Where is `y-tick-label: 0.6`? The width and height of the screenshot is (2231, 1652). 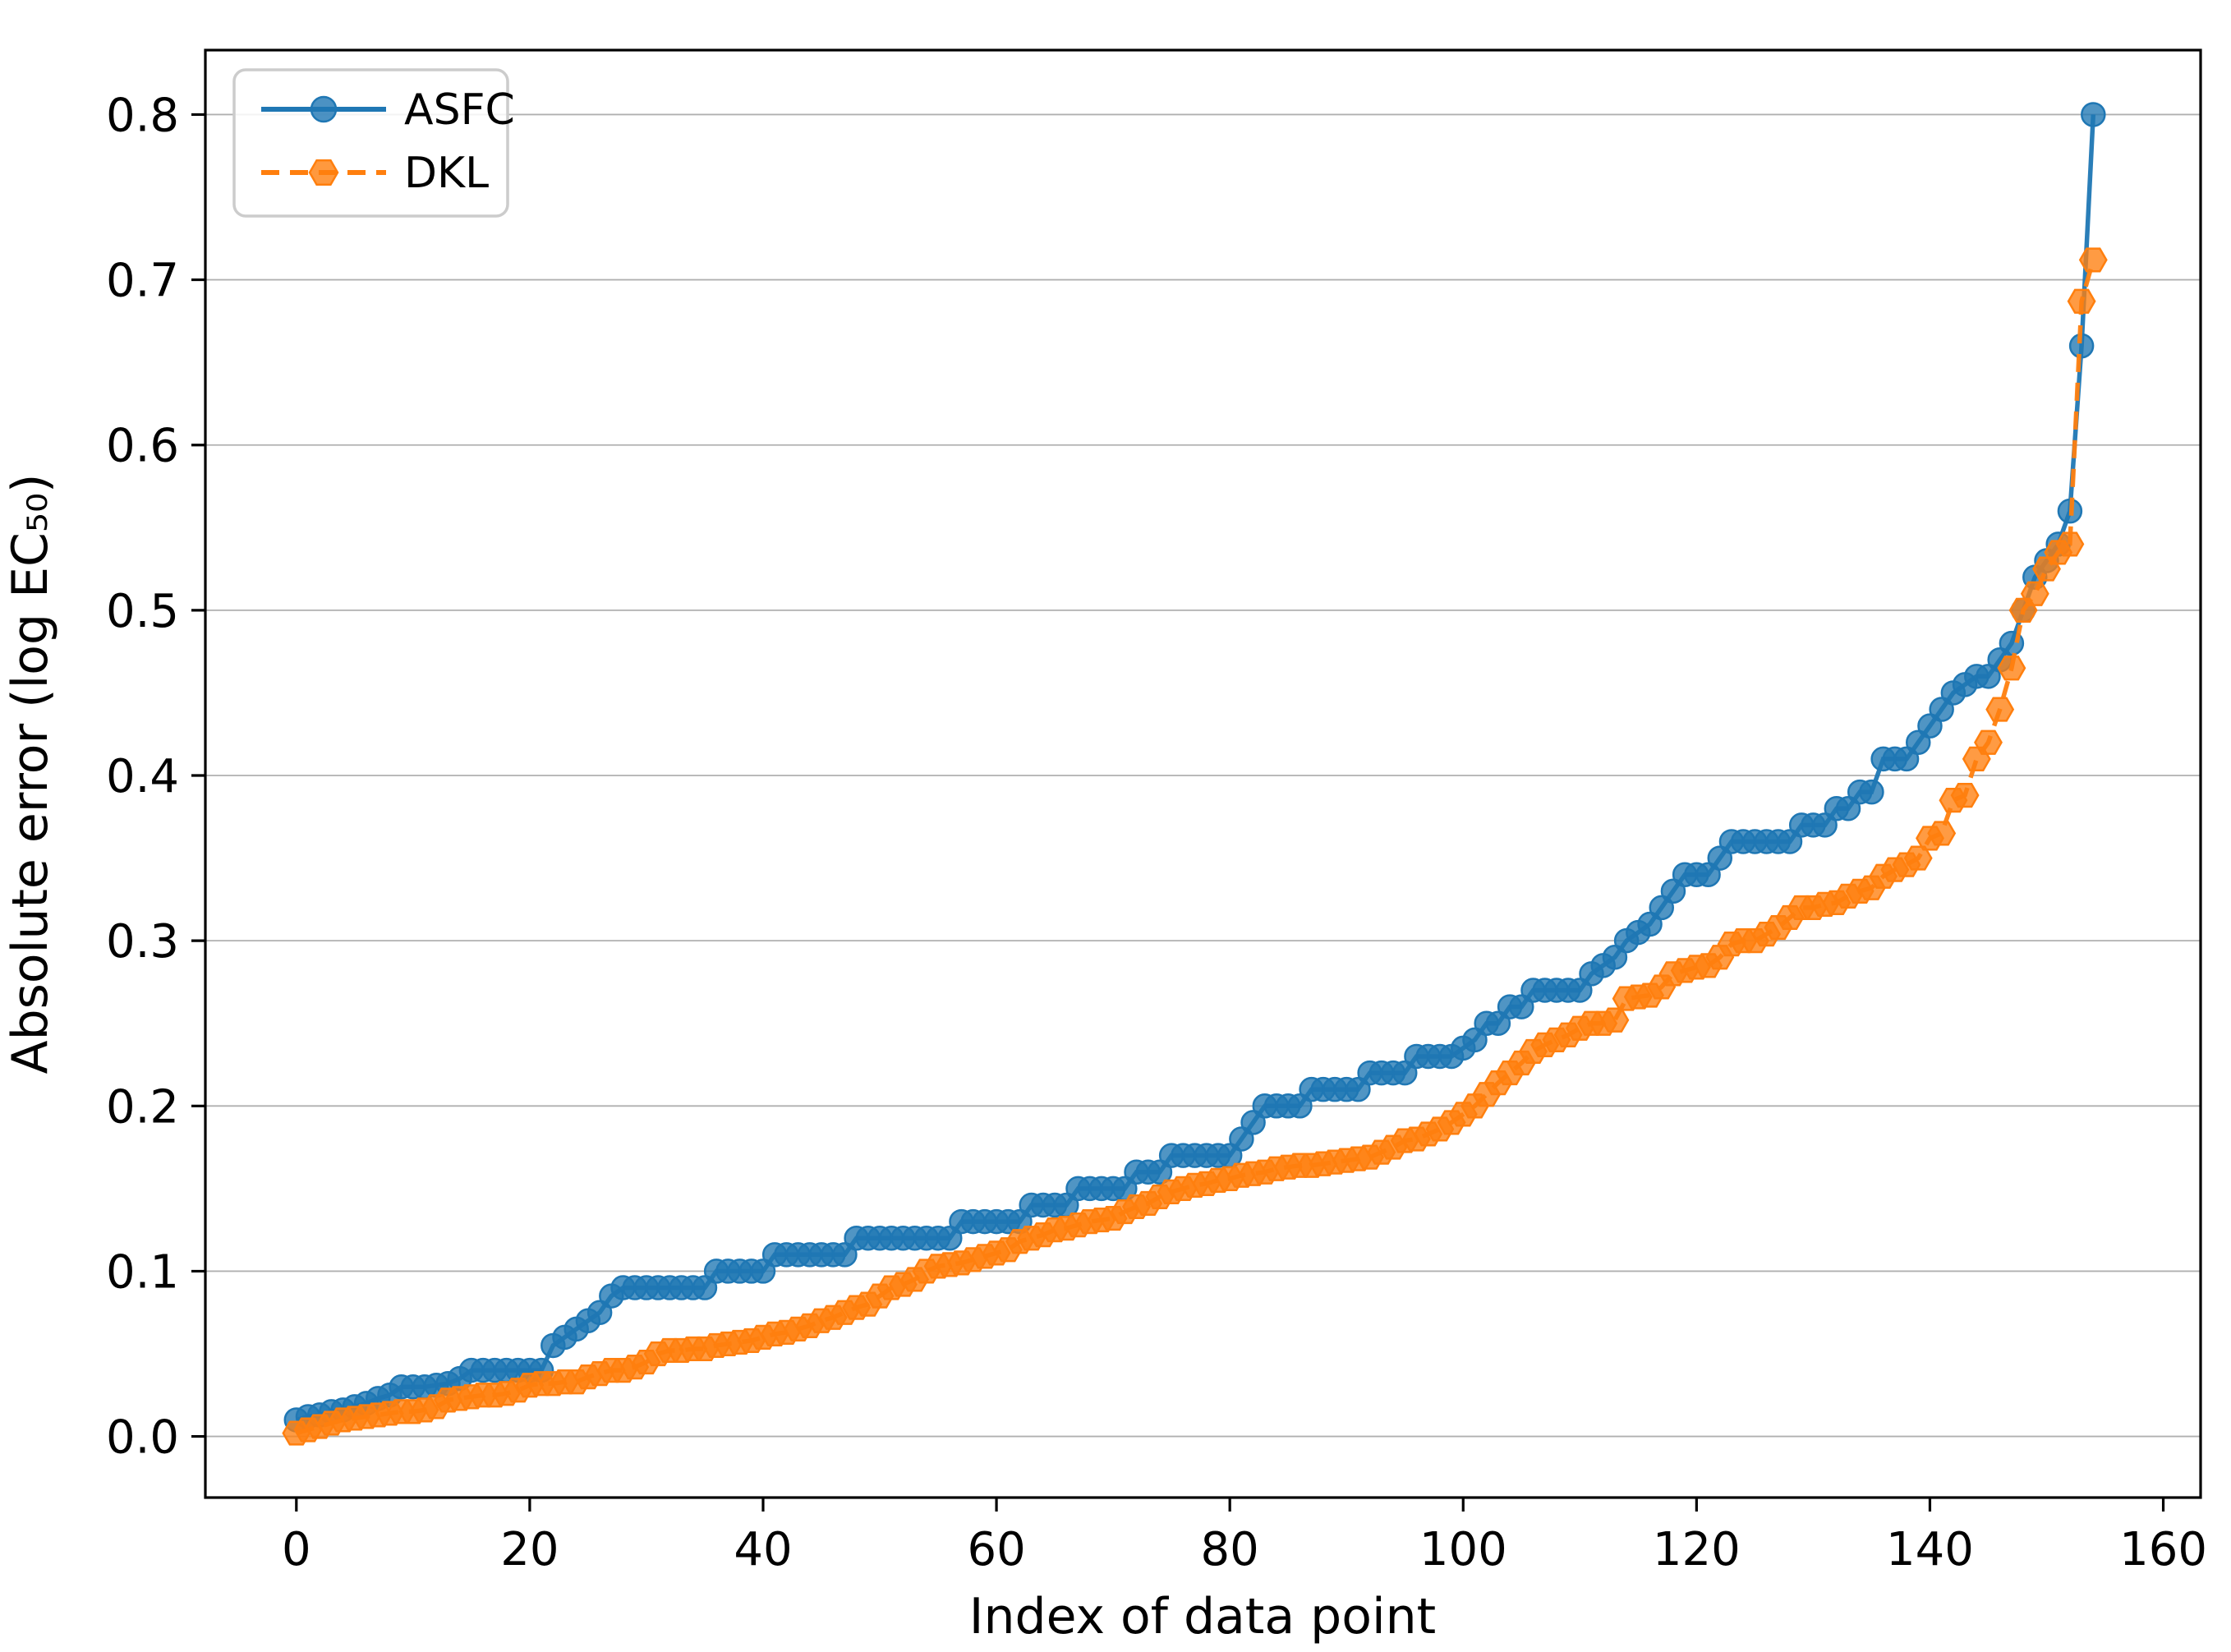 y-tick-label: 0.6 is located at coordinates (142, 446).